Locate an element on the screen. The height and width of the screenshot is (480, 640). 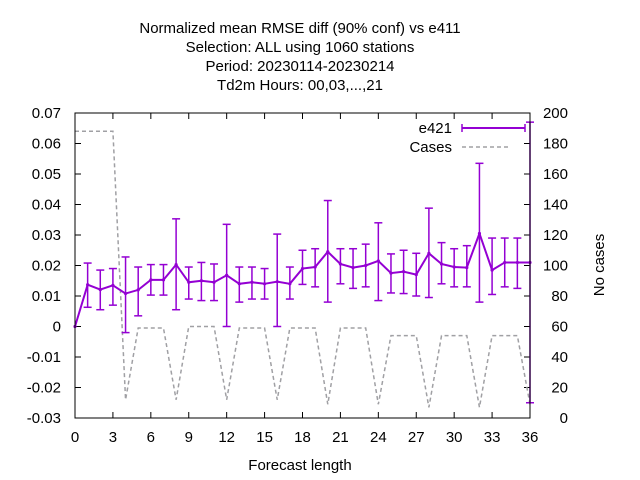
y2-tick-label: 0 is located at coordinates (564, 418).